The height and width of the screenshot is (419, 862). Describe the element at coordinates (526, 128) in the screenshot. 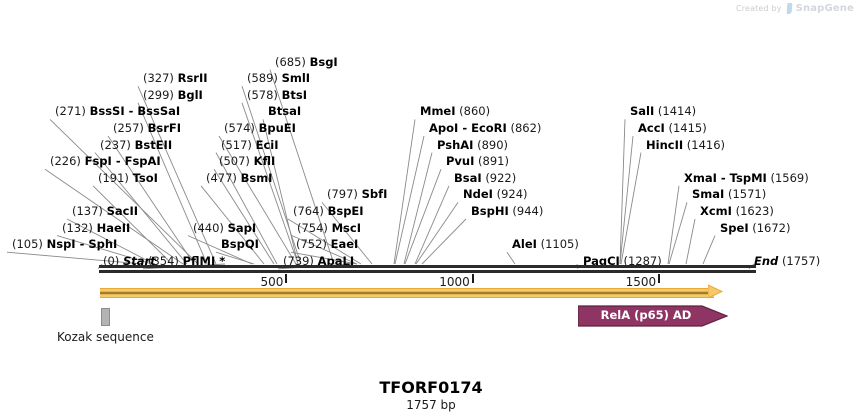

I see `site-position: (862)` at that location.